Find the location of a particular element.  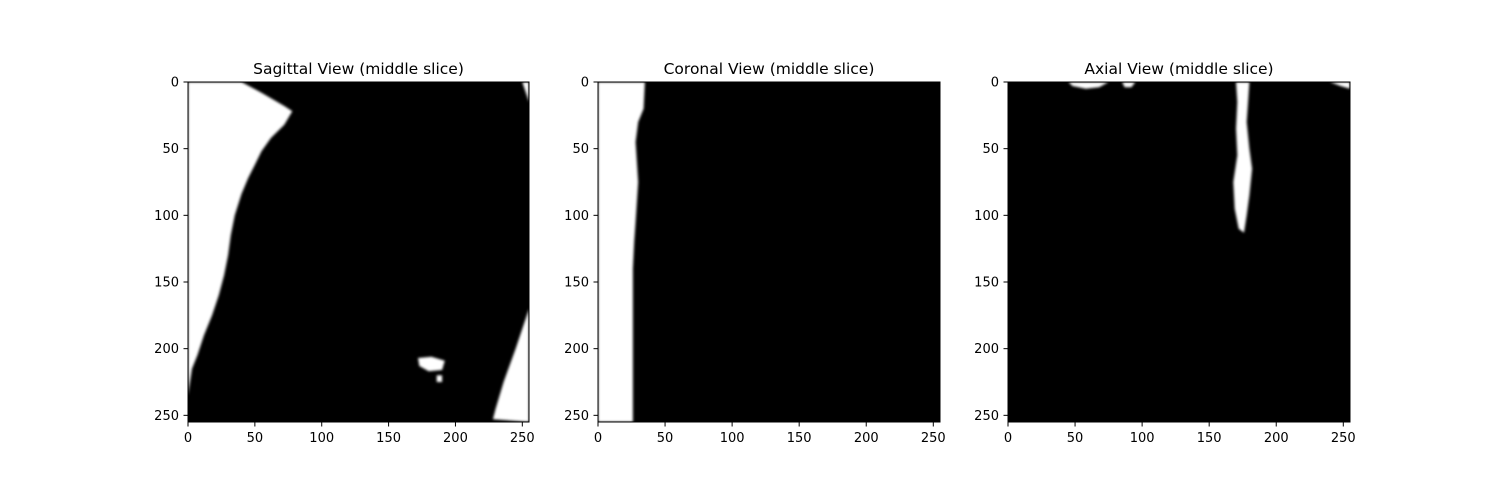

panel-title: Coronal View (middle slice) is located at coordinates (769, 69).